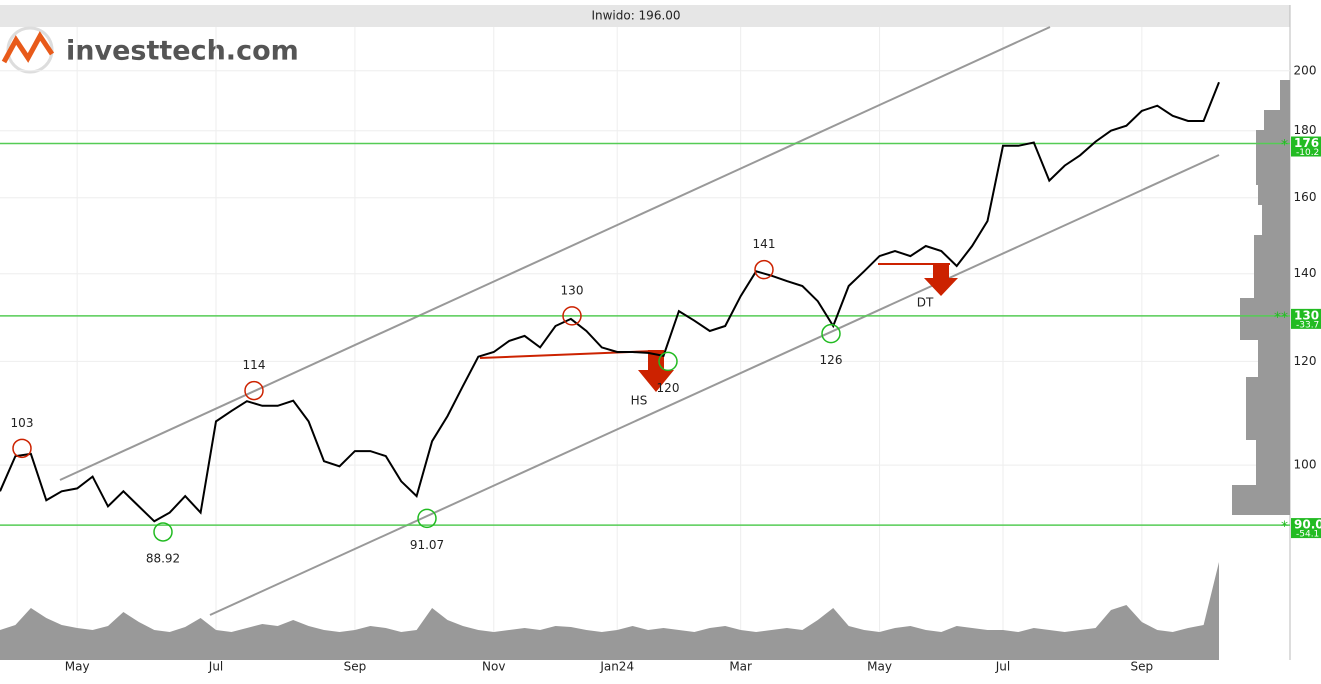  I want to click on header-bar, so click(645, 16).